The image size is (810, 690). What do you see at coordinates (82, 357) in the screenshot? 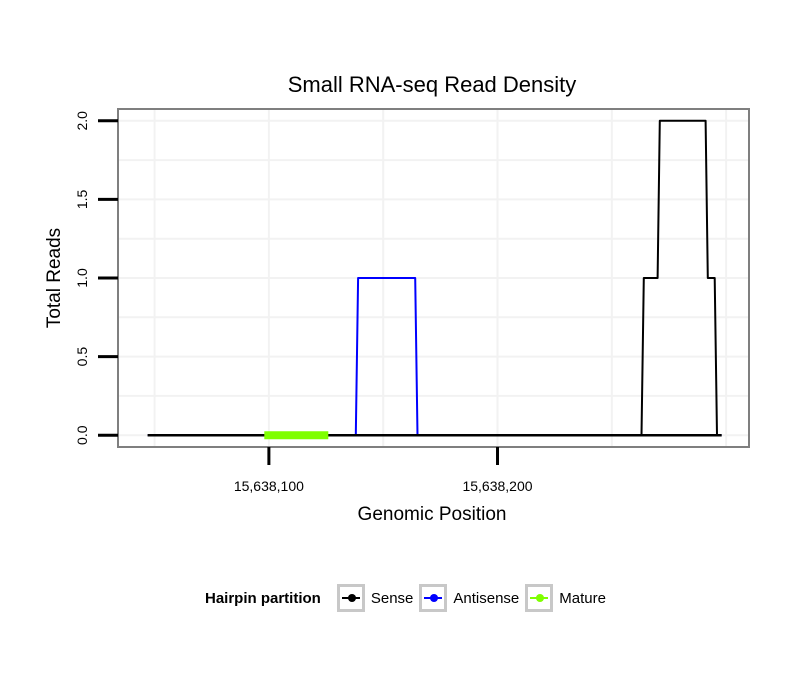
I see `y-tick-label: 0.5` at bounding box center [82, 357].